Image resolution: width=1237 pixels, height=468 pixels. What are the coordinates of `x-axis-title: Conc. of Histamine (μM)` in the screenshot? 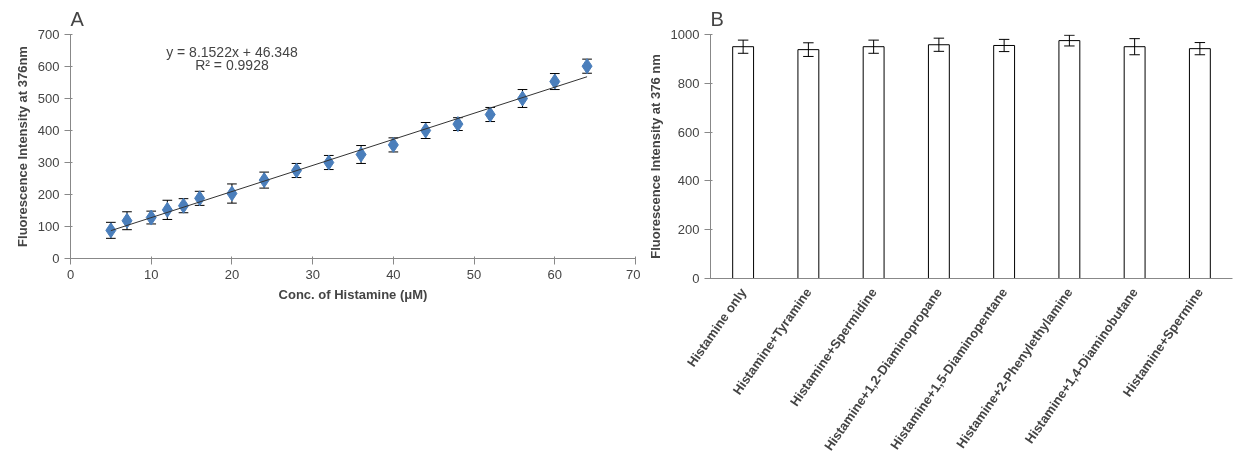 It's located at (353, 294).